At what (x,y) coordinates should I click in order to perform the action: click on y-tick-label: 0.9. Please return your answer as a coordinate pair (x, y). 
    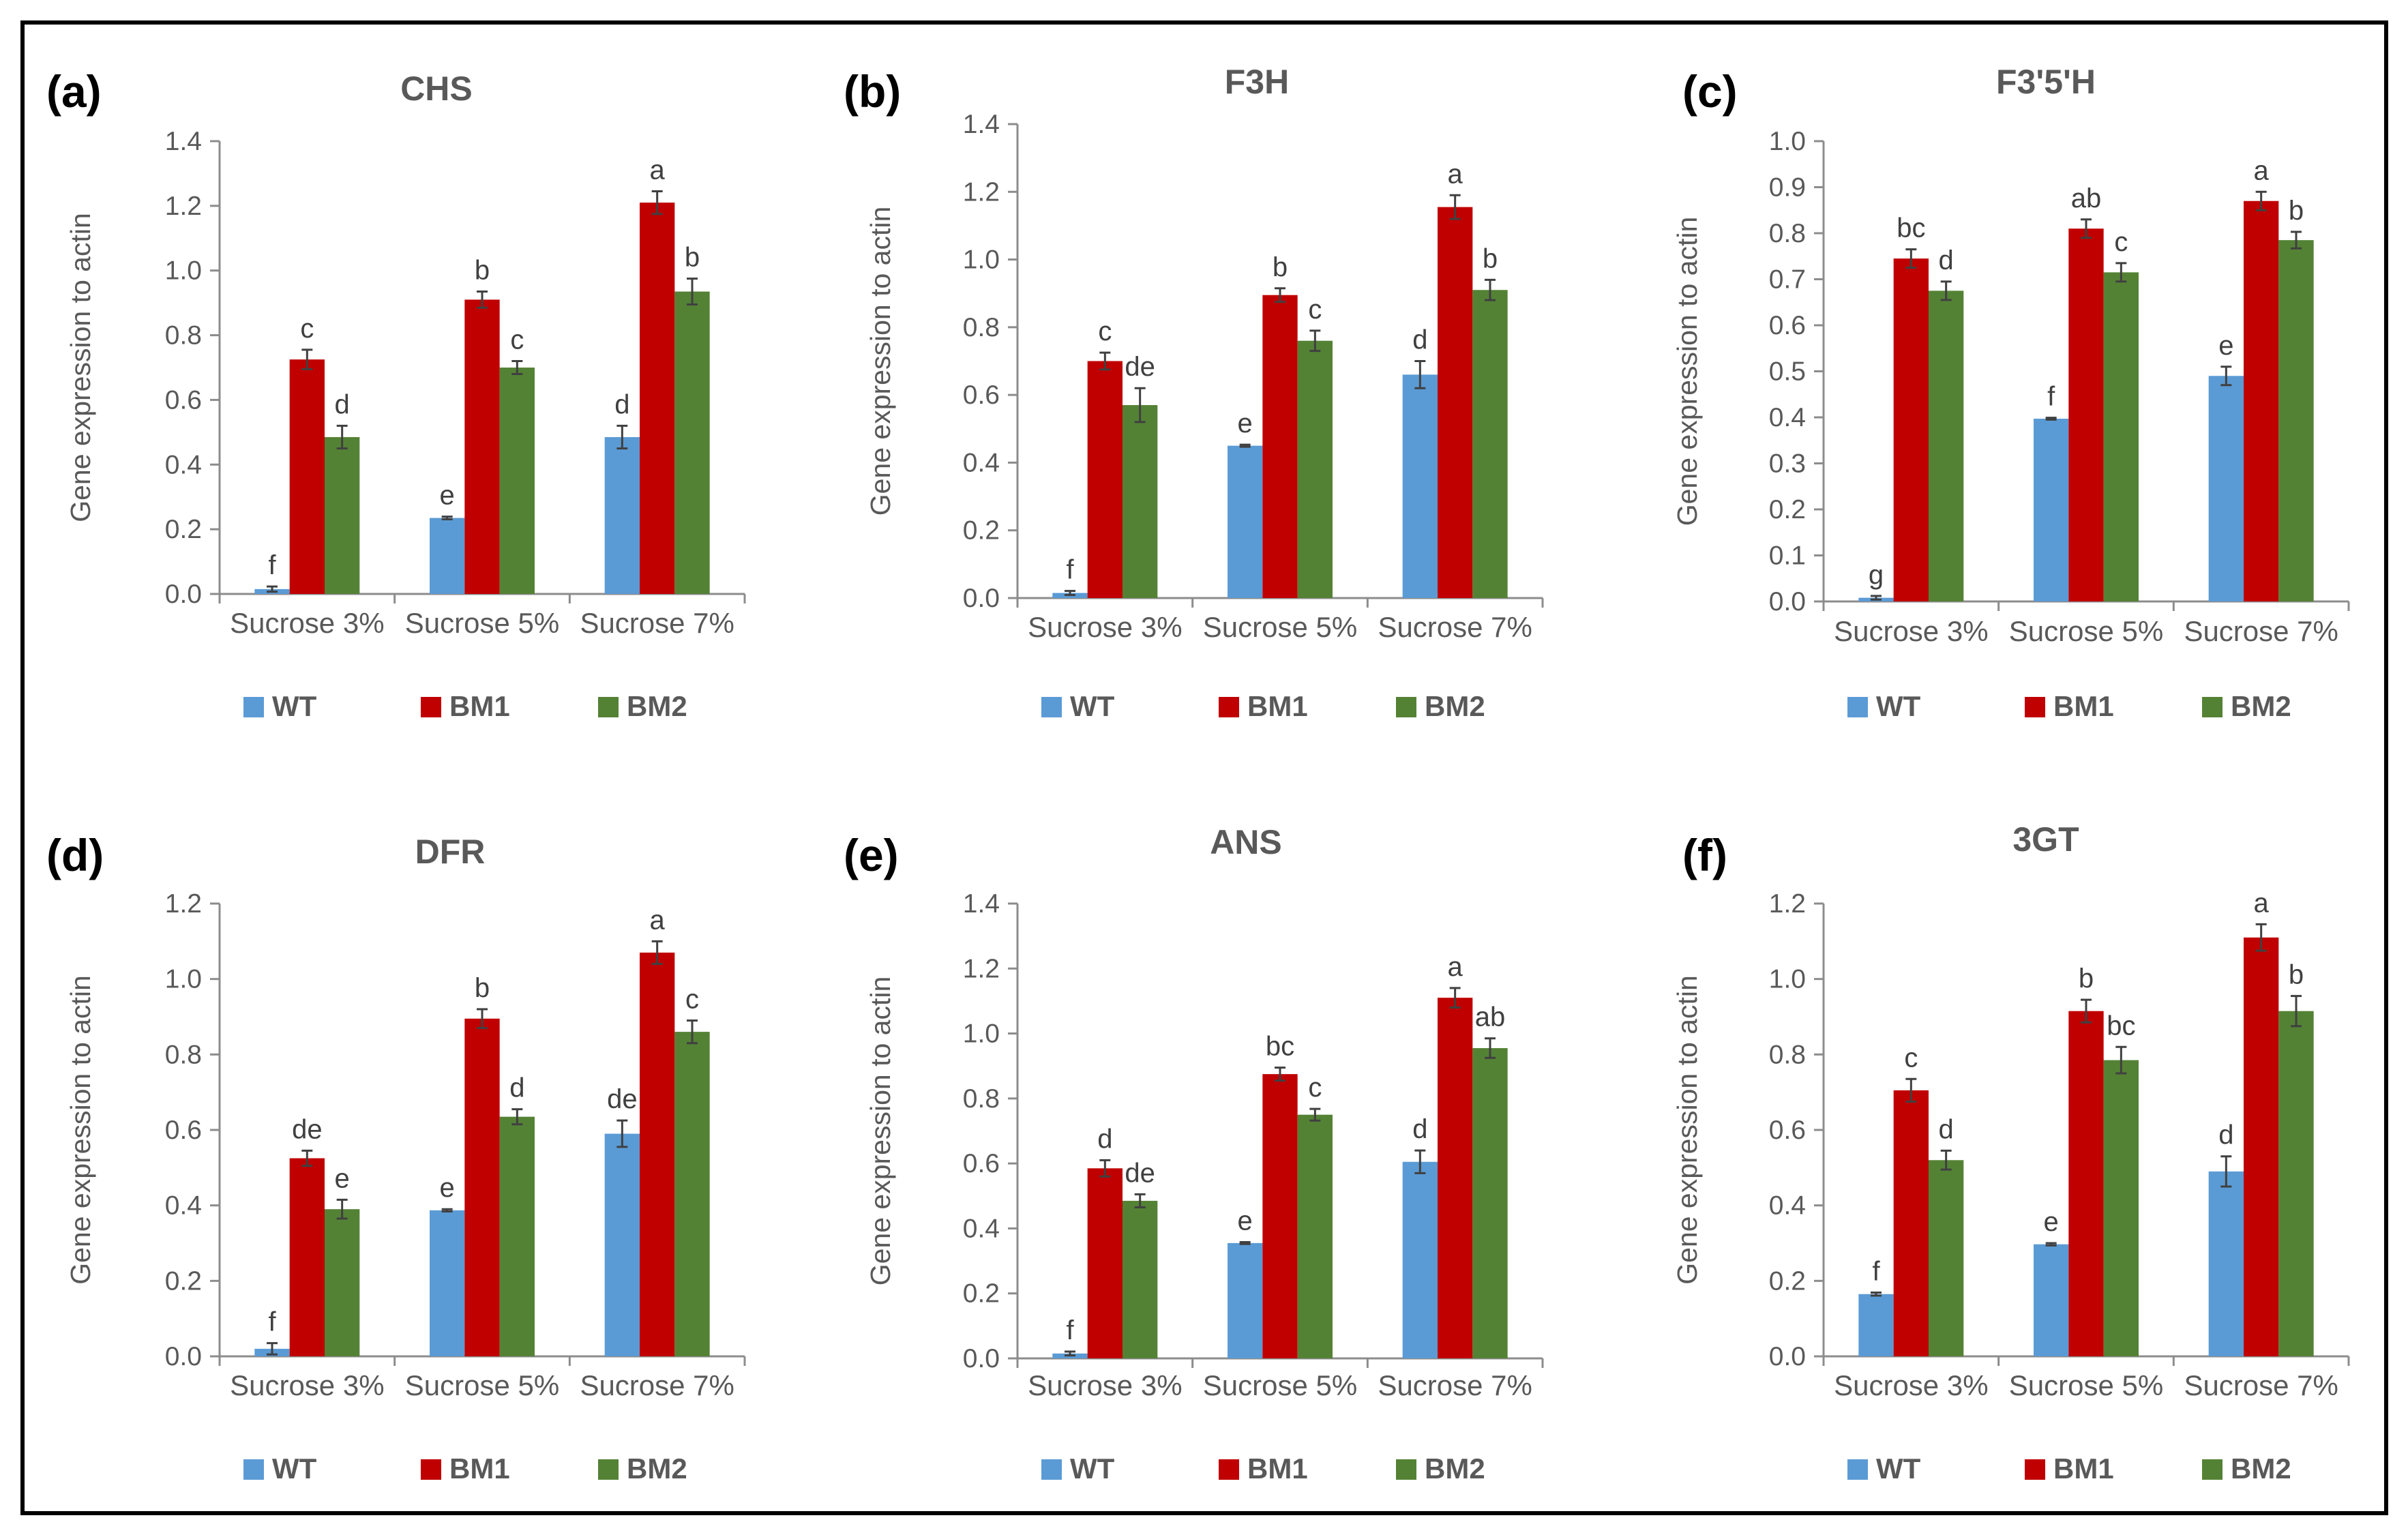
    Looking at the image, I should click on (1787, 188).